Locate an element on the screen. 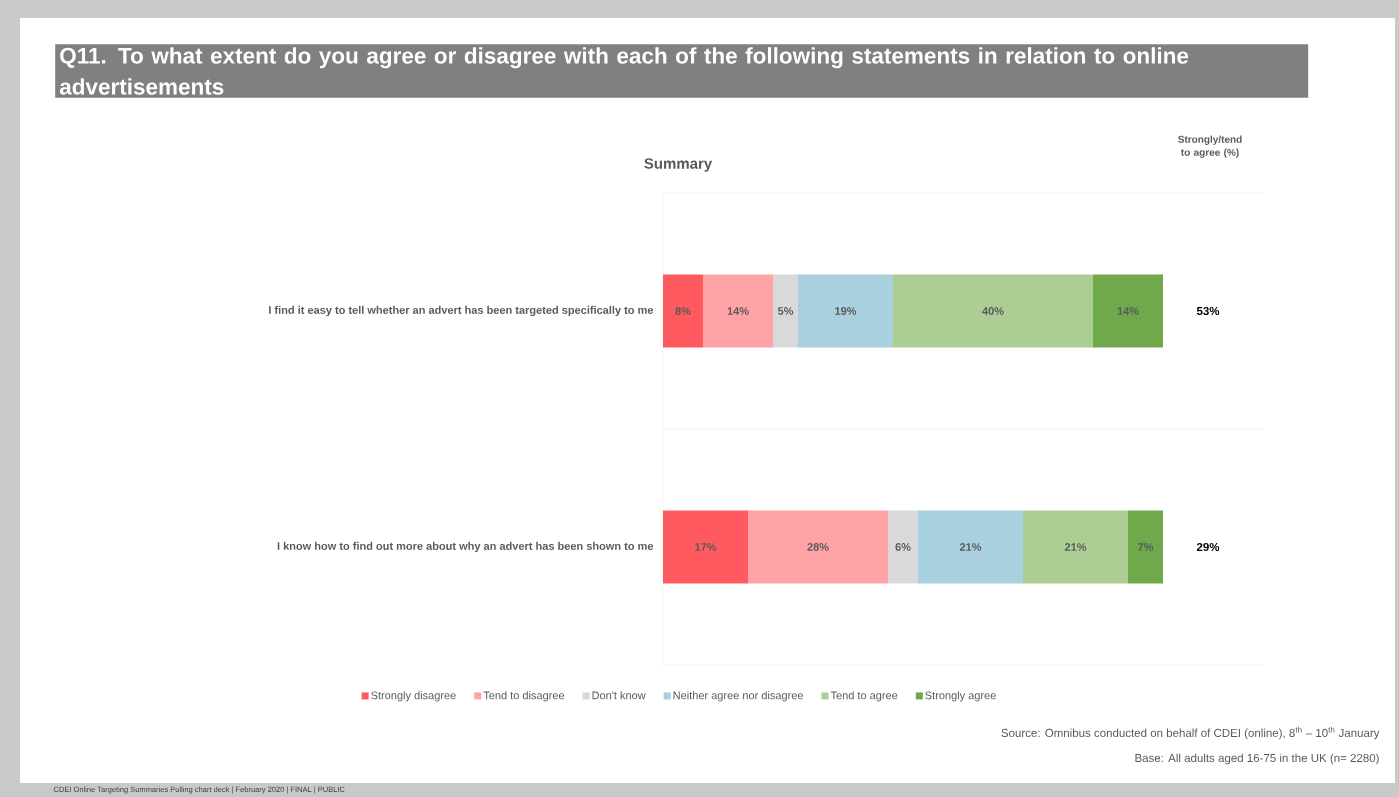 The image size is (1399, 797). data-label: 6% is located at coordinates (903, 547).